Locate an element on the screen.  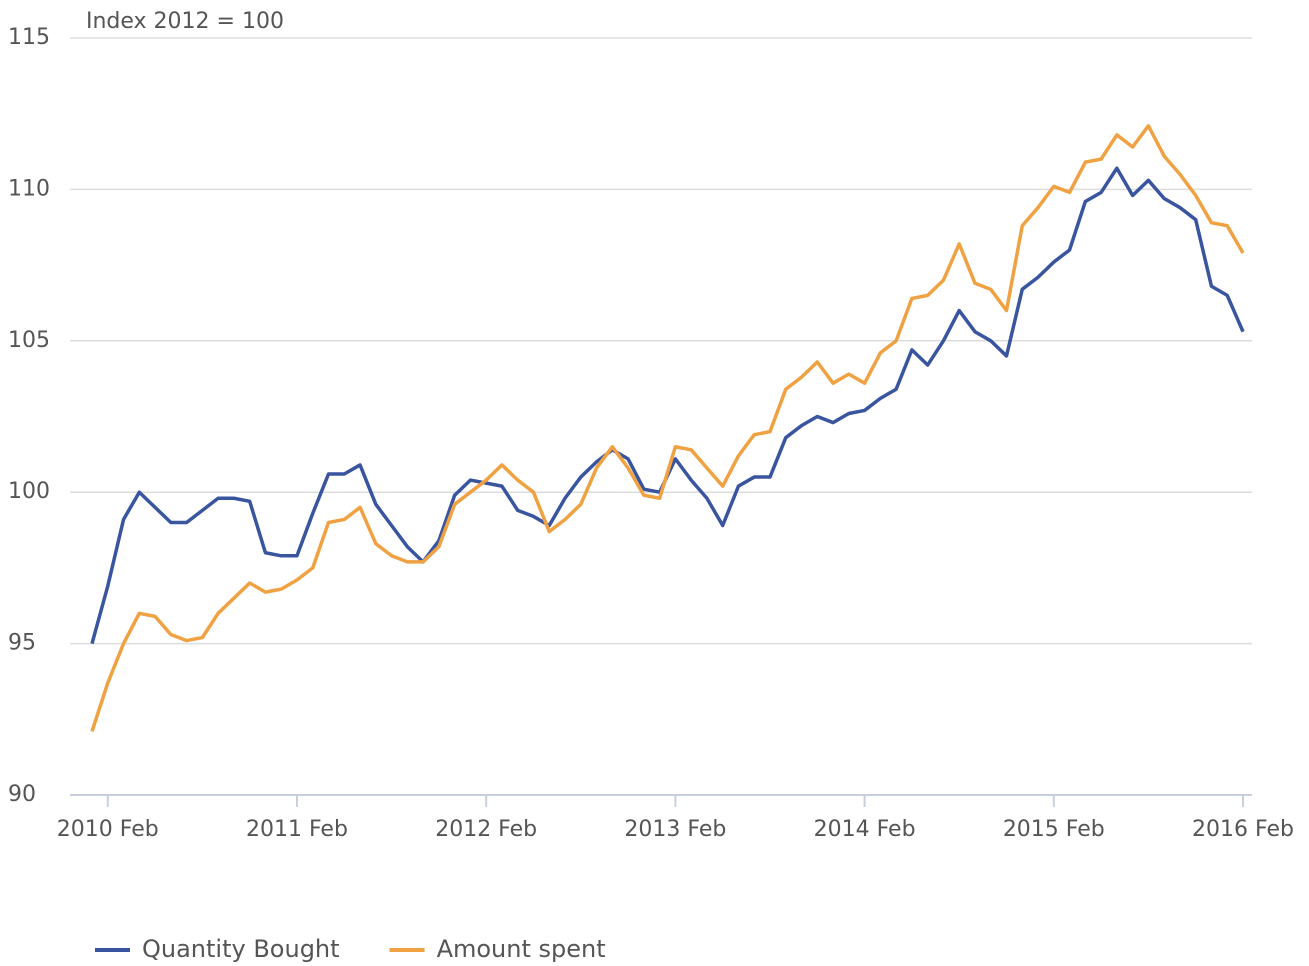
y-tick-label: 115 is located at coordinates (29, 37).